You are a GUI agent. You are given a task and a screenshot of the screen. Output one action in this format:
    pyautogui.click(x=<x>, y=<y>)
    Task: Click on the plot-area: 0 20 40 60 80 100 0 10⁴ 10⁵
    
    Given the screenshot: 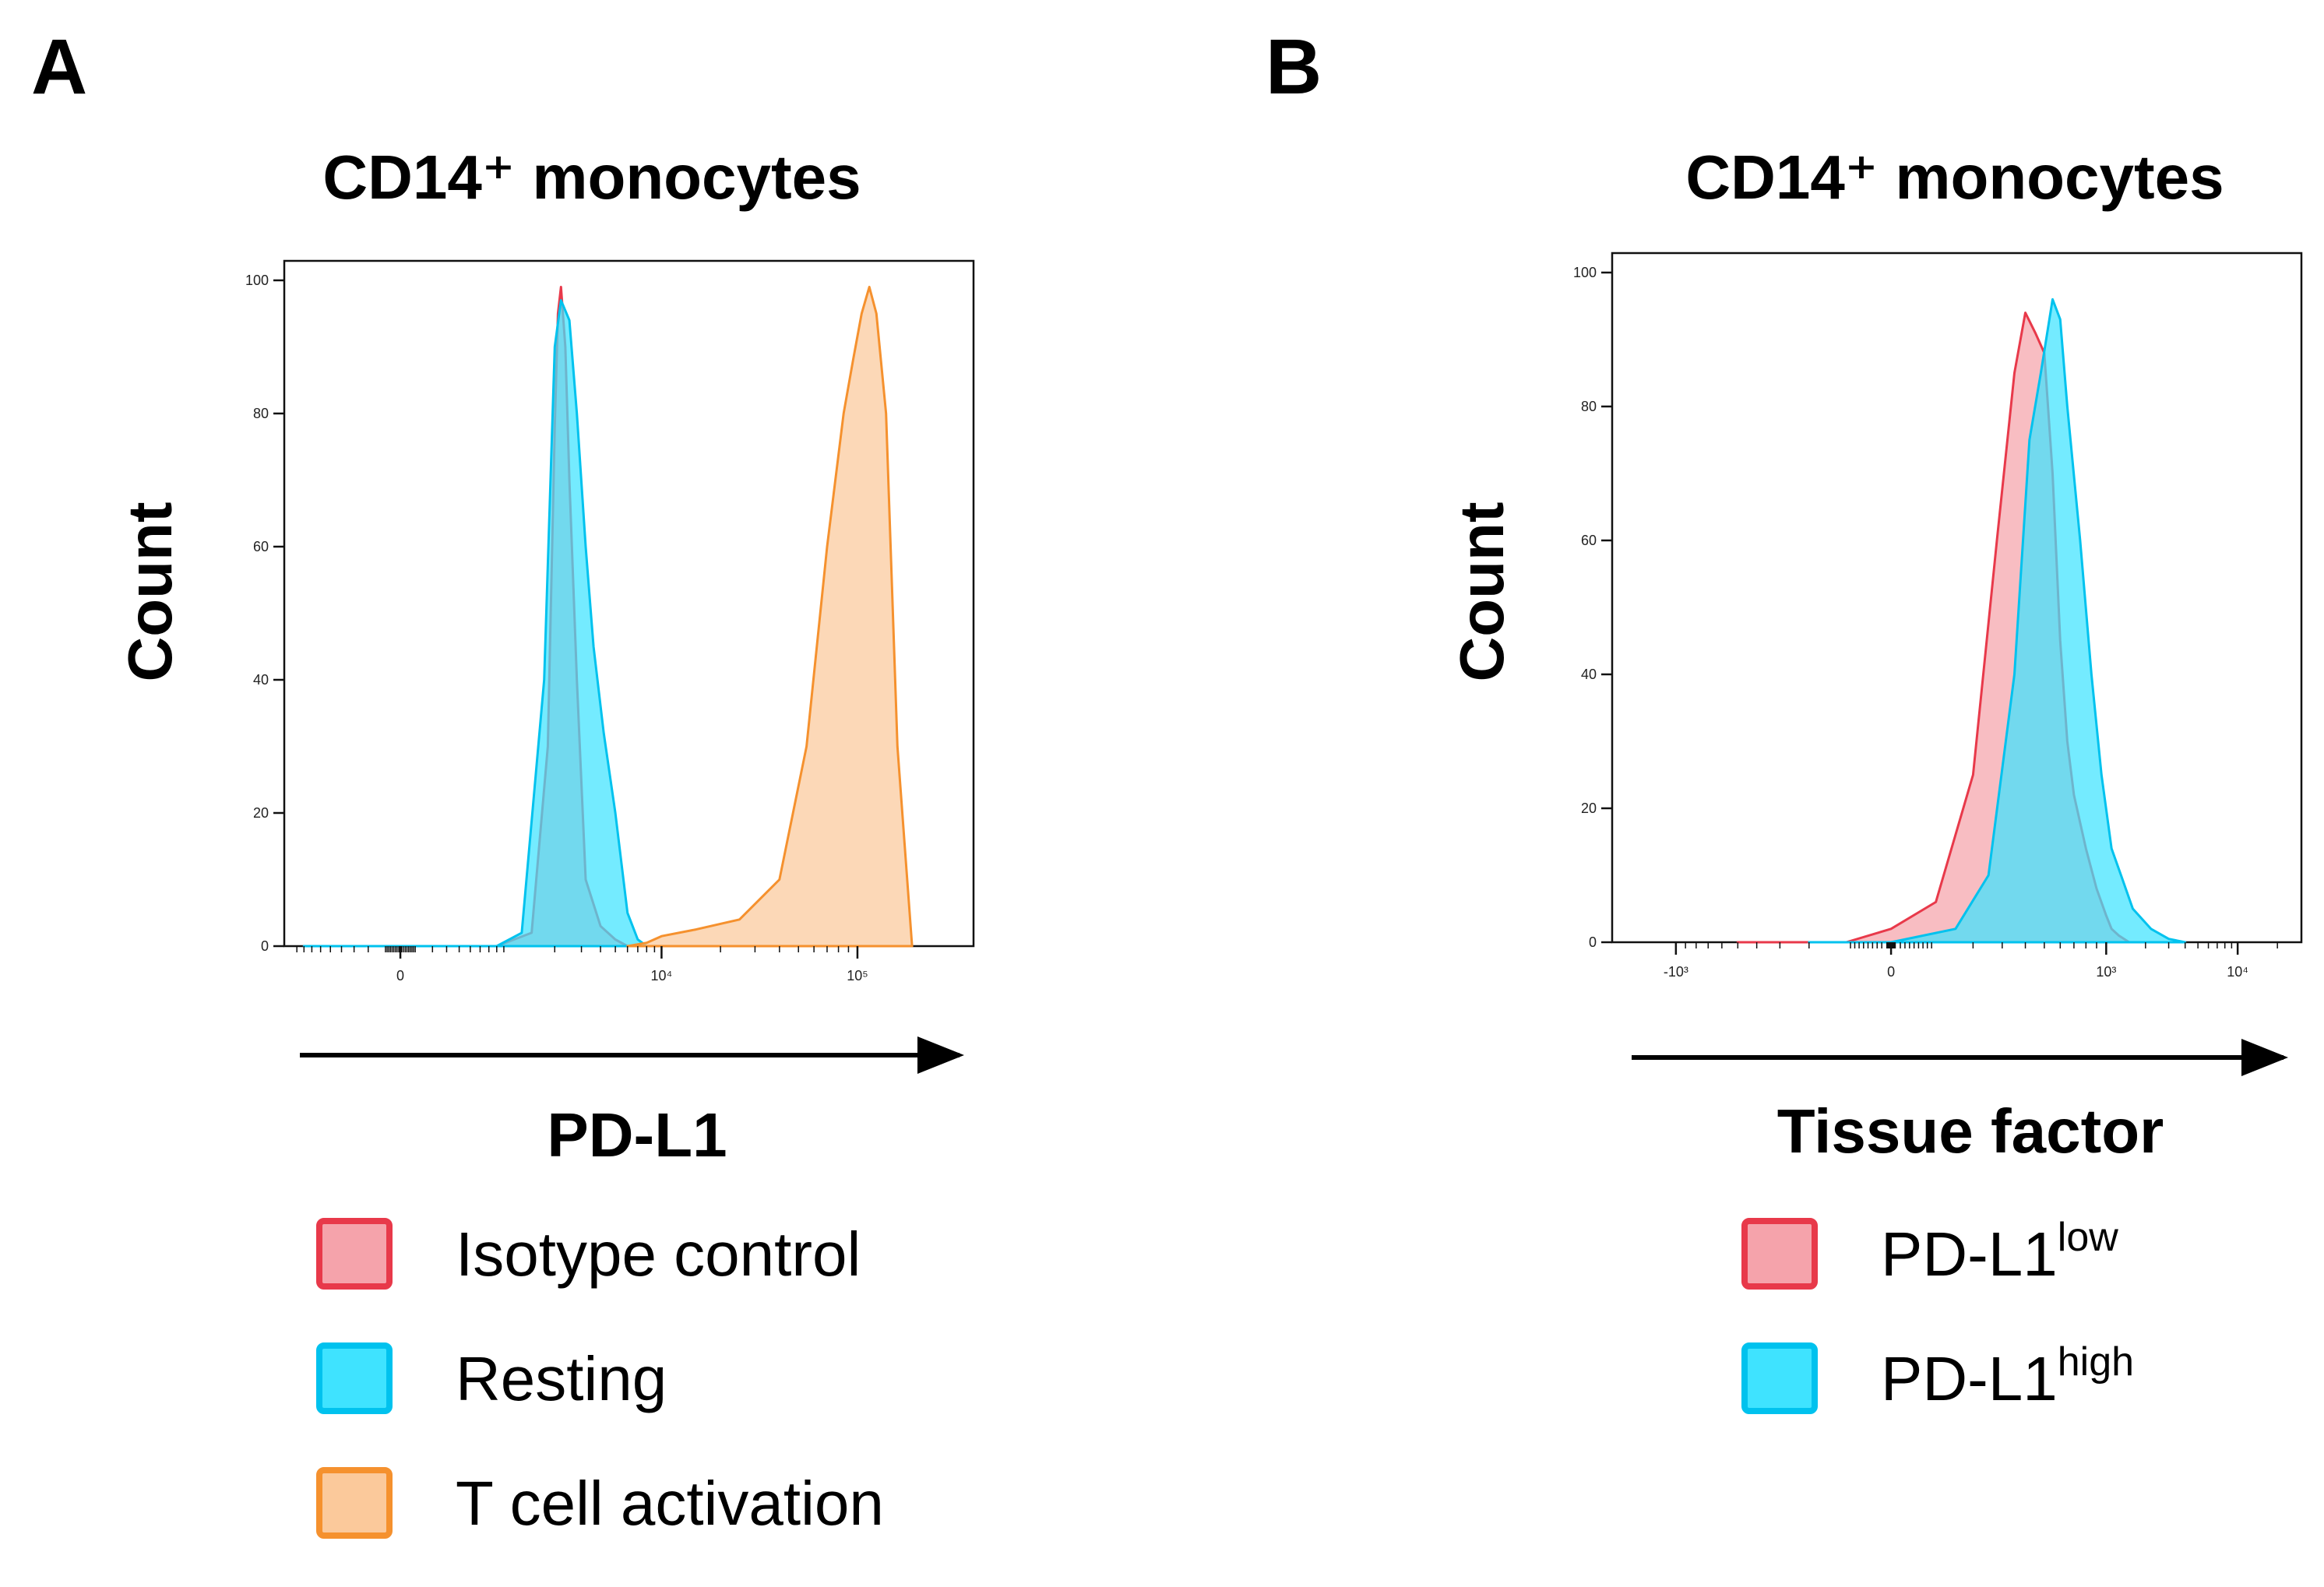 What is the action you would take?
    pyautogui.click(x=610, y=621)
    